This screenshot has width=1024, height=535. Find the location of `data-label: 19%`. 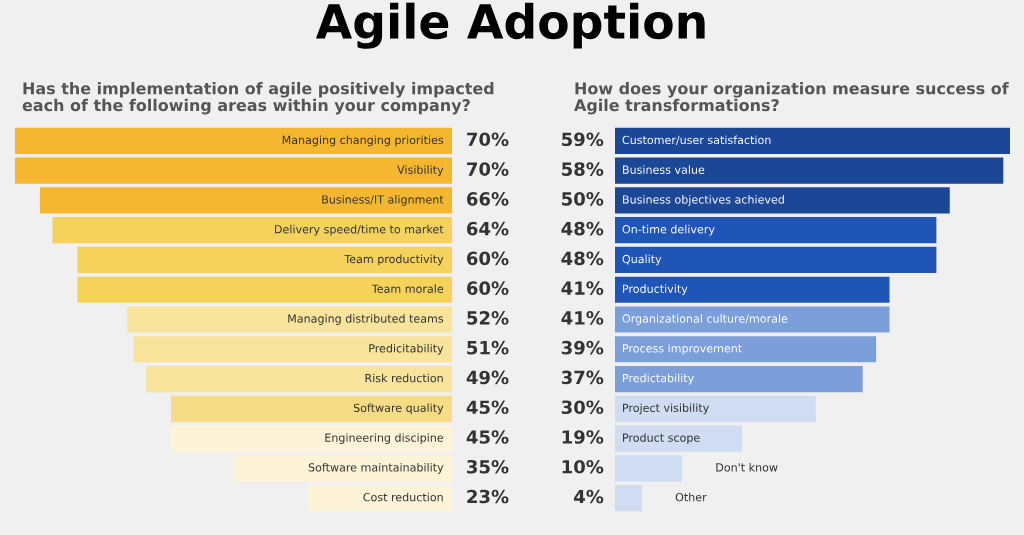

data-label: 19% is located at coordinates (583, 437).